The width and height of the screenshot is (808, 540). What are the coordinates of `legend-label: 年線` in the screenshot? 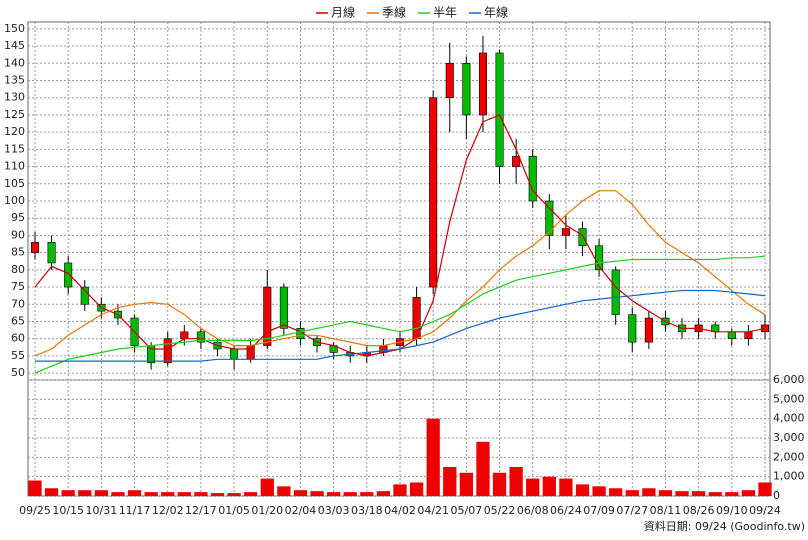 It's located at (496, 12).